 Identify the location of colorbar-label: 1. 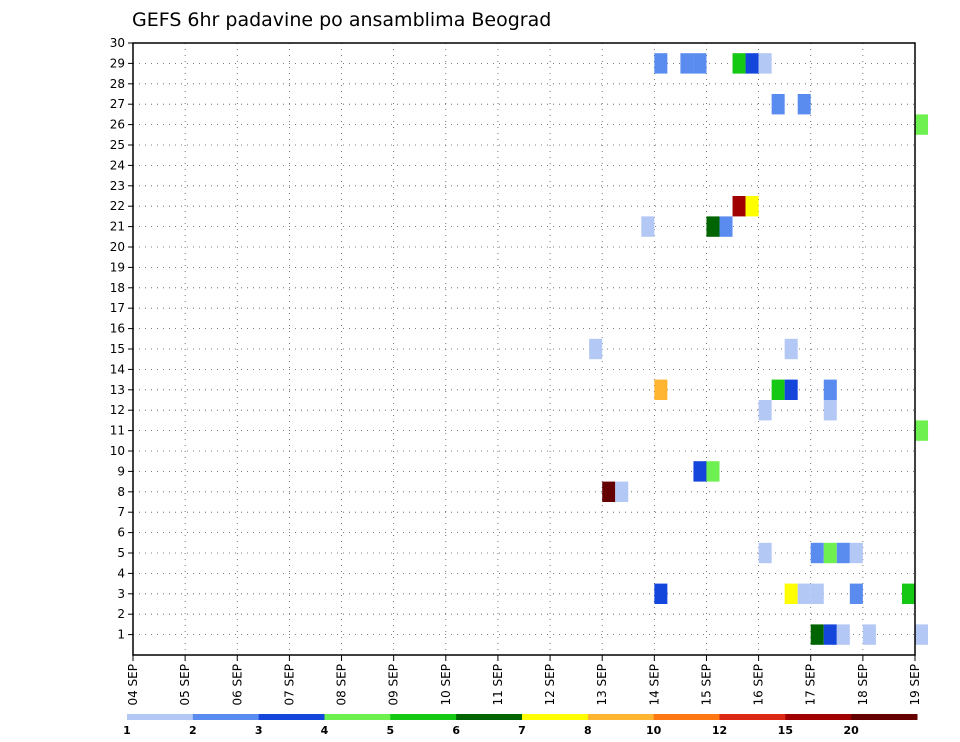
(127, 730).